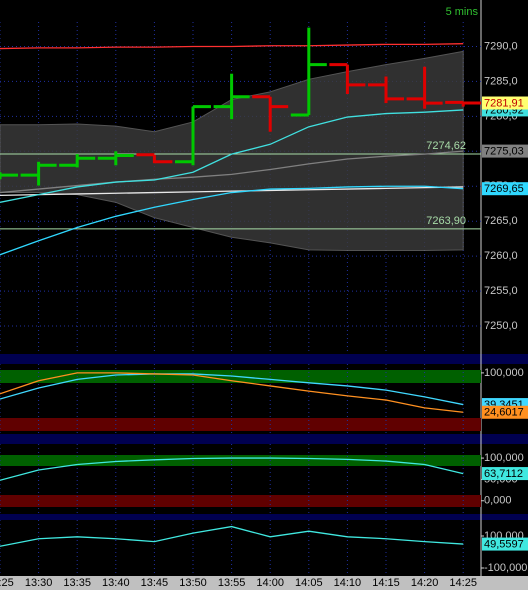 This screenshot has width=528, height=590. What do you see at coordinates (501, 81) in the screenshot?
I see `y-tick-label: 7285,0` at bounding box center [501, 81].